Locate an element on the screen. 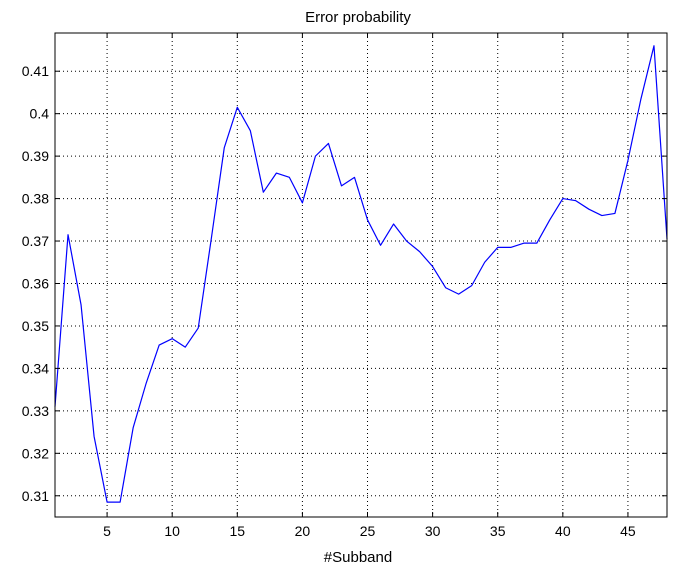  y-tick-label: 0.33 is located at coordinates (35, 411).